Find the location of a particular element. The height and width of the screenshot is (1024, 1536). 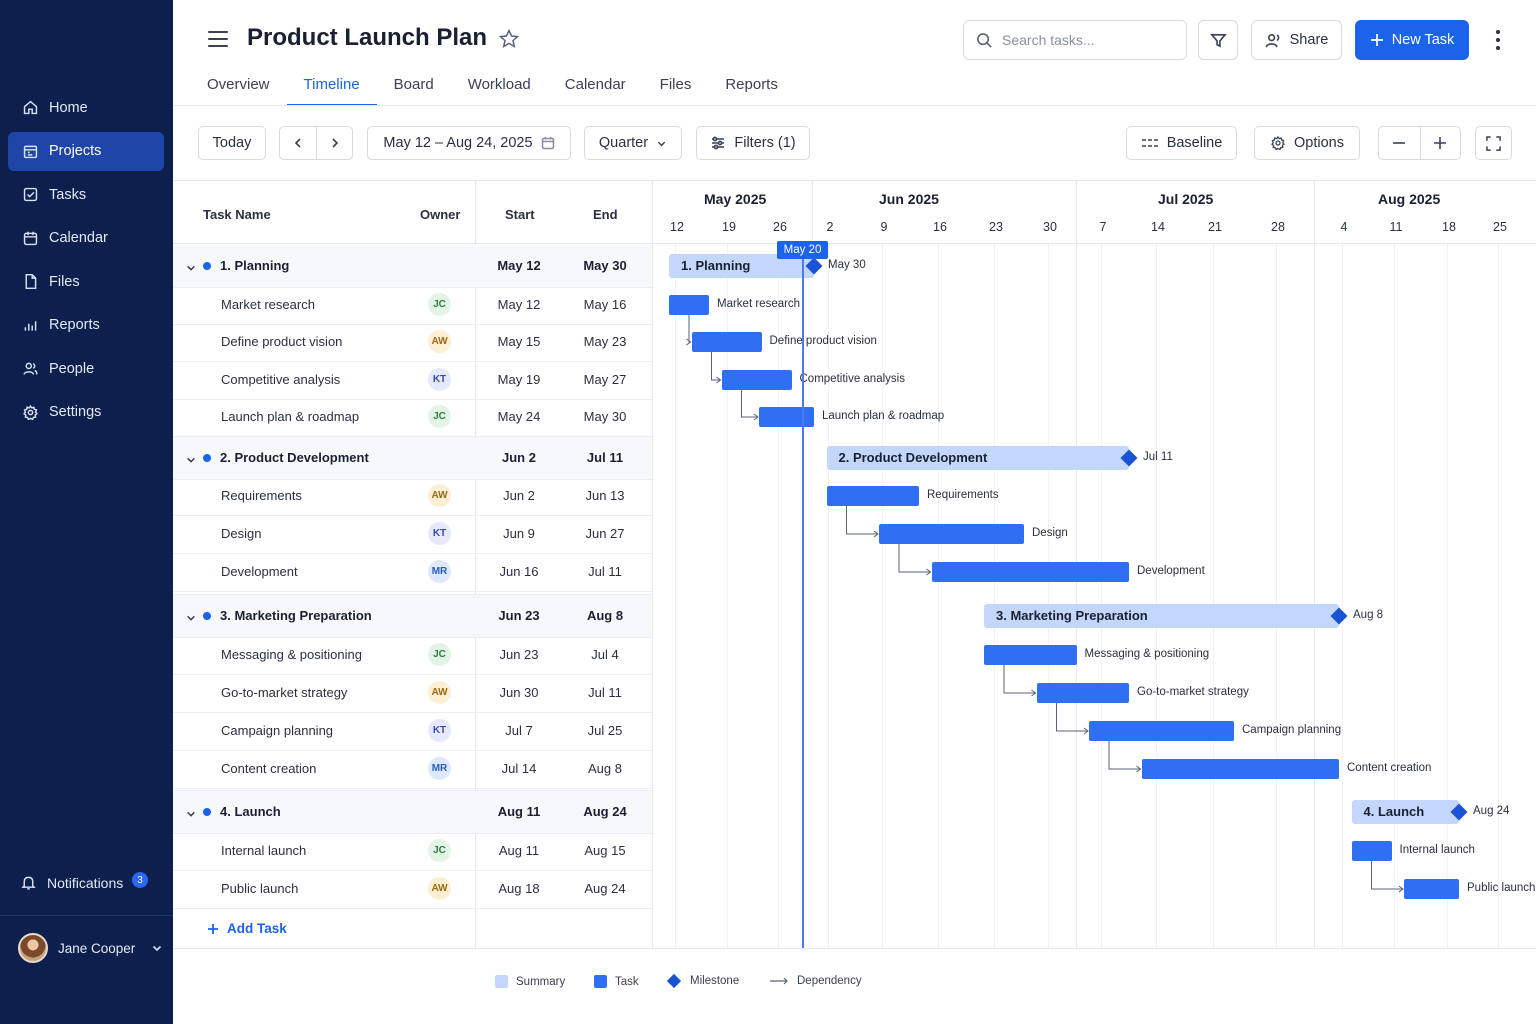

header-start: Start is located at coordinates (520, 214).